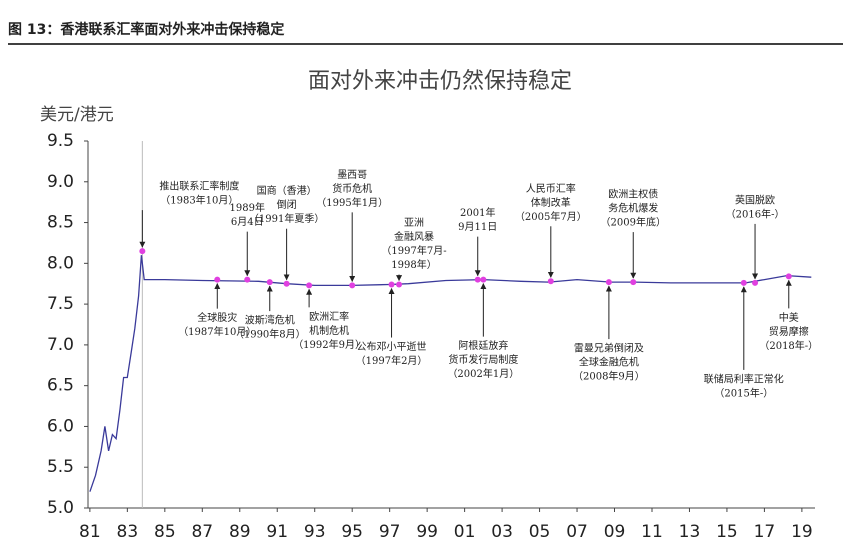 The width and height of the screenshot is (851, 553). Describe the element at coordinates (609, 348) in the screenshot. I see `annotation-text: 雷曼兄弟倒闭及` at that location.